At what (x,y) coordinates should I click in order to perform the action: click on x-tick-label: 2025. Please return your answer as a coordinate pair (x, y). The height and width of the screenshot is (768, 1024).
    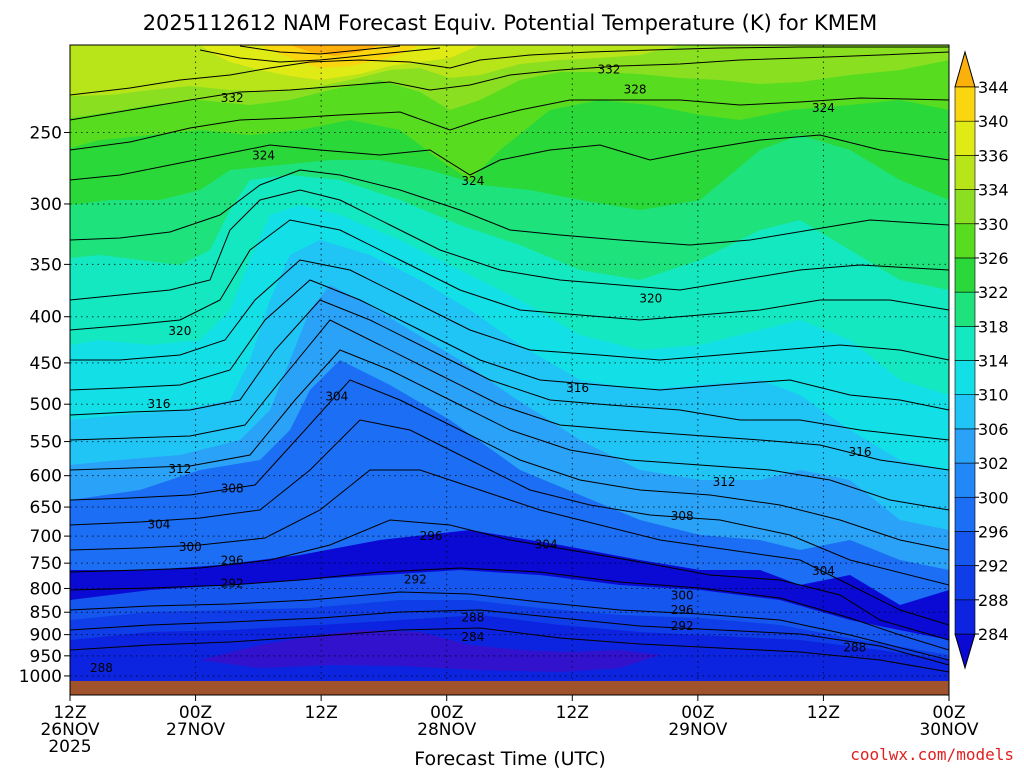
    Looking at the image, I should click on (69, 747).